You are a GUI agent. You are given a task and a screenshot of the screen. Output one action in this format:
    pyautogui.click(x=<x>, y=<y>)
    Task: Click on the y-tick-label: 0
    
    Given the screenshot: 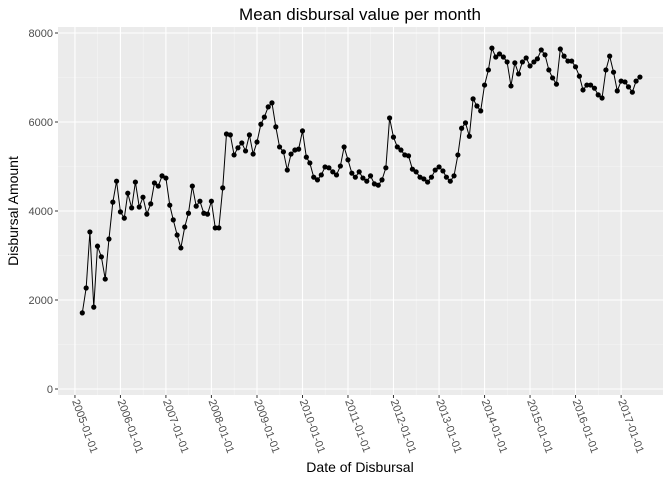 What is the action you would take?
    pyautogui.click(x=50, y=390)
    